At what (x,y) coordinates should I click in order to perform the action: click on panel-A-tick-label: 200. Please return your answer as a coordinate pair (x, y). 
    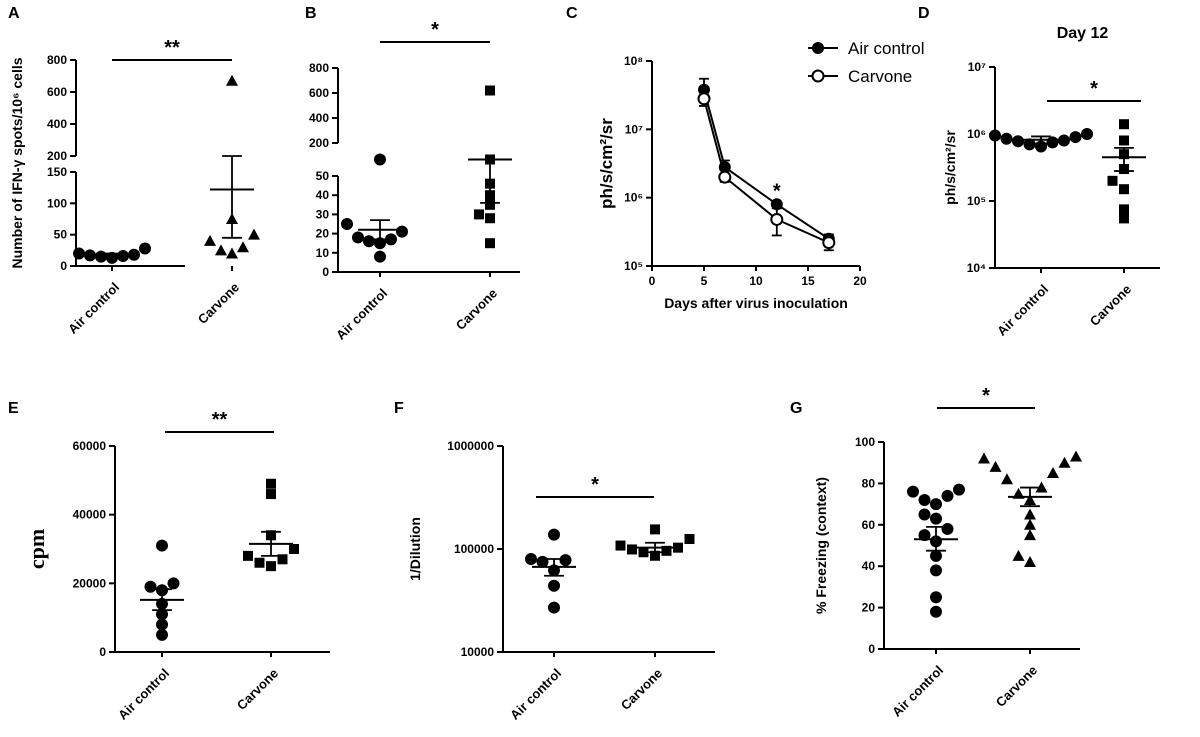
    Looking at the image, I should click on (57, 156).